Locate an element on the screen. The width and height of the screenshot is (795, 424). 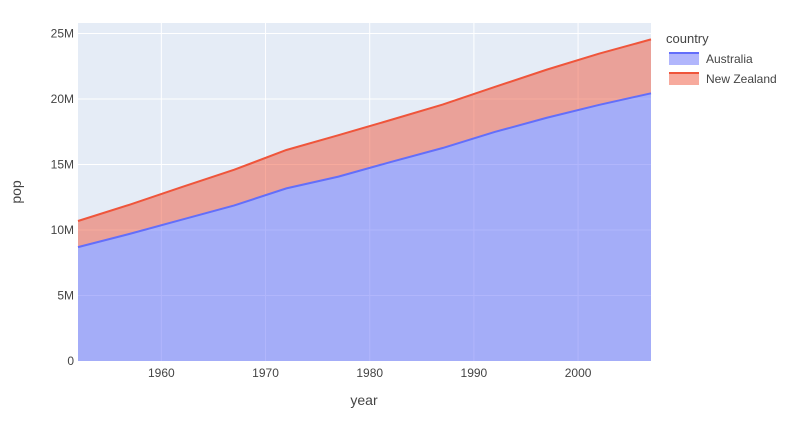
x-tick-label: 1990 is located at coordinates (474, 373).